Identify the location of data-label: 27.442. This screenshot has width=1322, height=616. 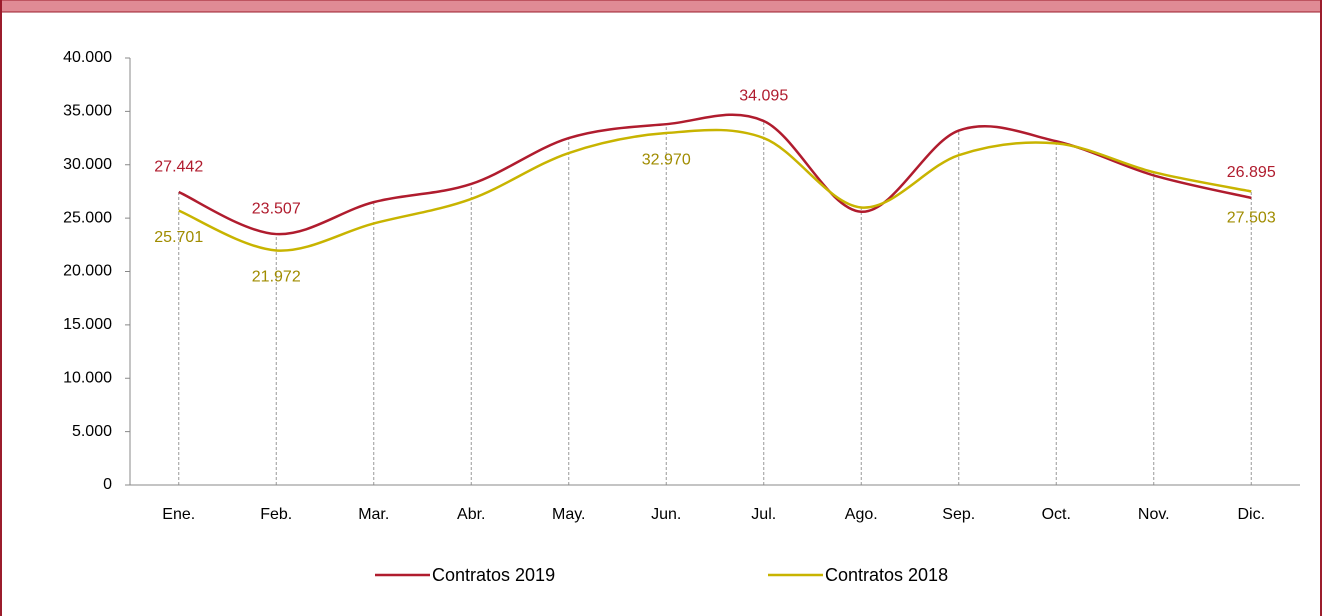
(178, 166).